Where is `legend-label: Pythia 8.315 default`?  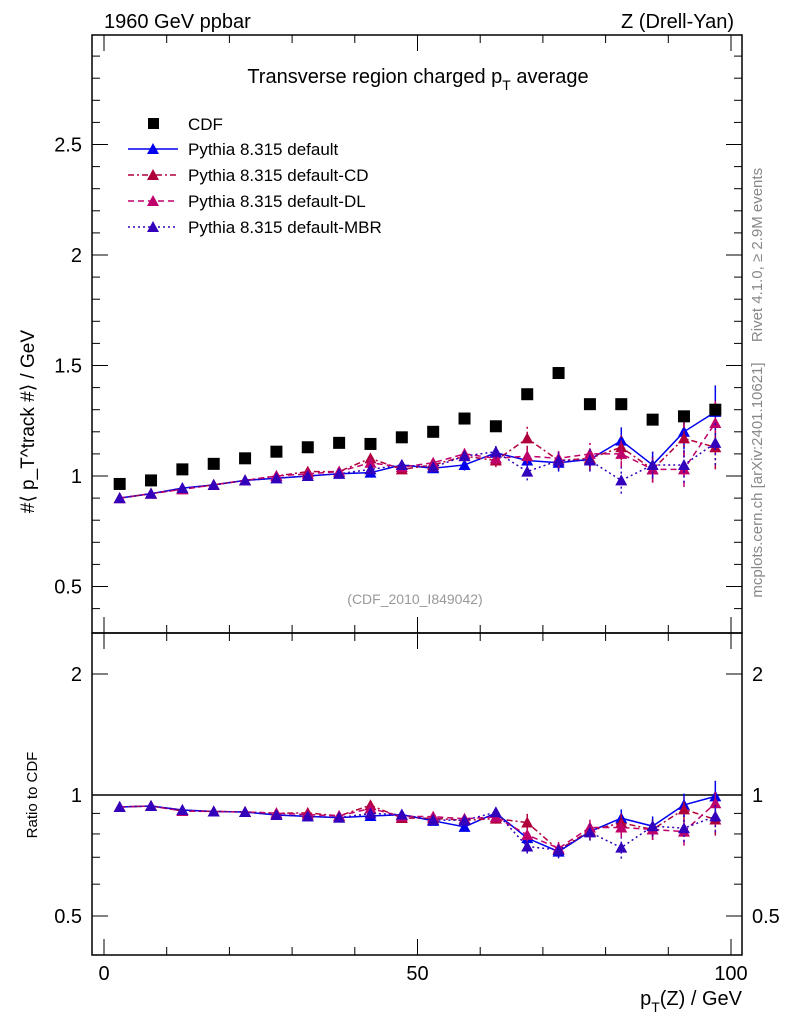
legend-label: Pythia 8.315 default is located at coordinates (263, 149).